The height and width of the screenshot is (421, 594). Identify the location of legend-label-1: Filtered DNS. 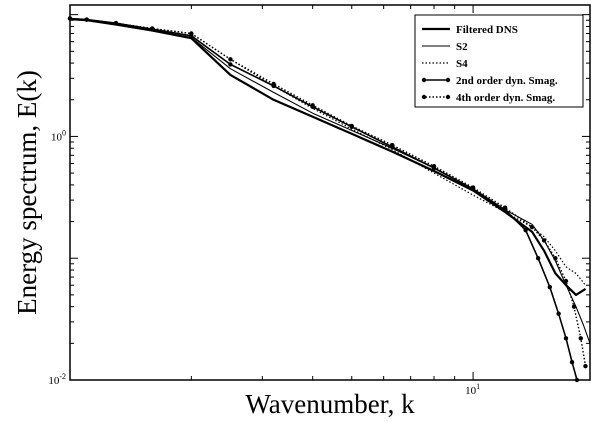
(487, 30).